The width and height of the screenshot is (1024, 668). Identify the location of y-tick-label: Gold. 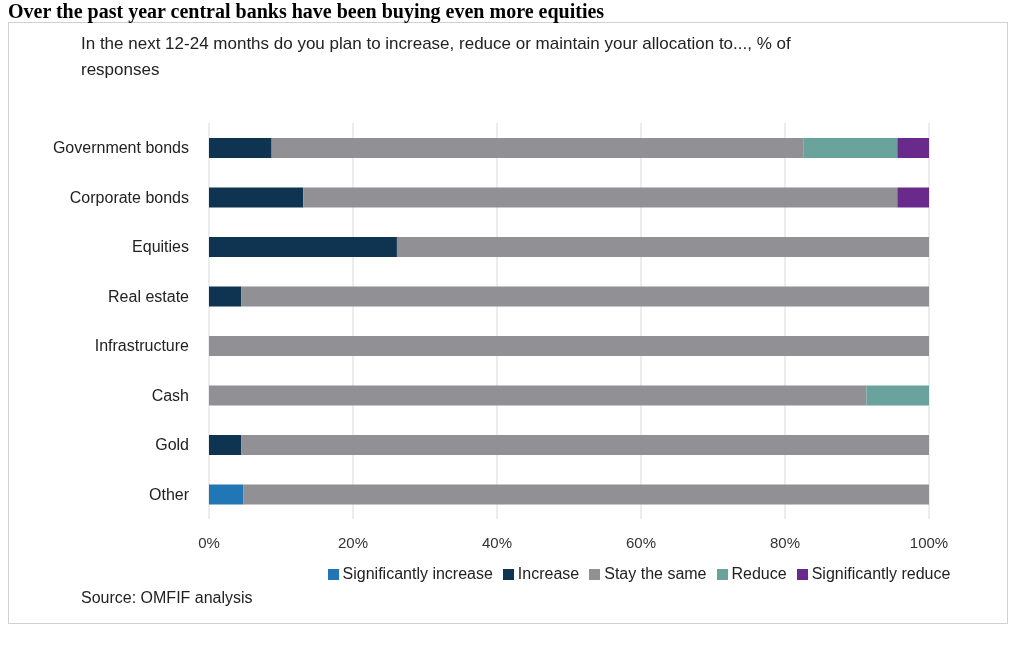
(172, 445).